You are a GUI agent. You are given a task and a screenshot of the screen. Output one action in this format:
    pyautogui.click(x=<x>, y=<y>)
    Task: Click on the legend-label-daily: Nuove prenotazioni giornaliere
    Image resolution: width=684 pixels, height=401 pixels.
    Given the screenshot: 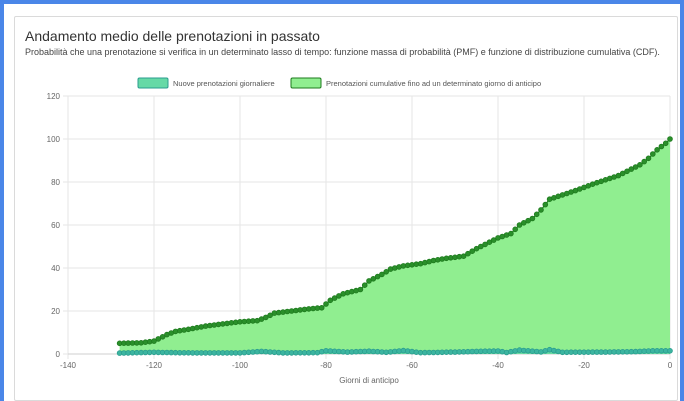 What is the action you would take?
    pyautogui.click(x=224, y=83)
    